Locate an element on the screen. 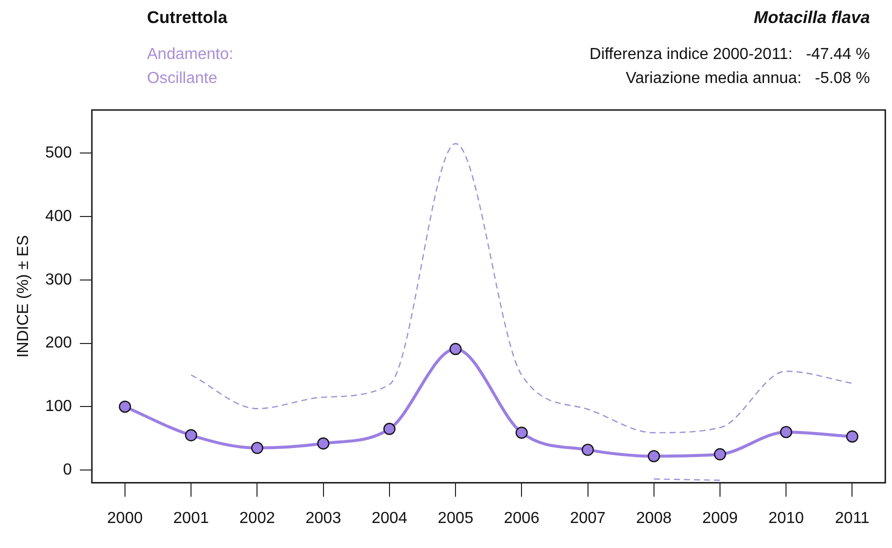 The image size is (892, 548). text: Oscillante is located at coordinates (182, 79).